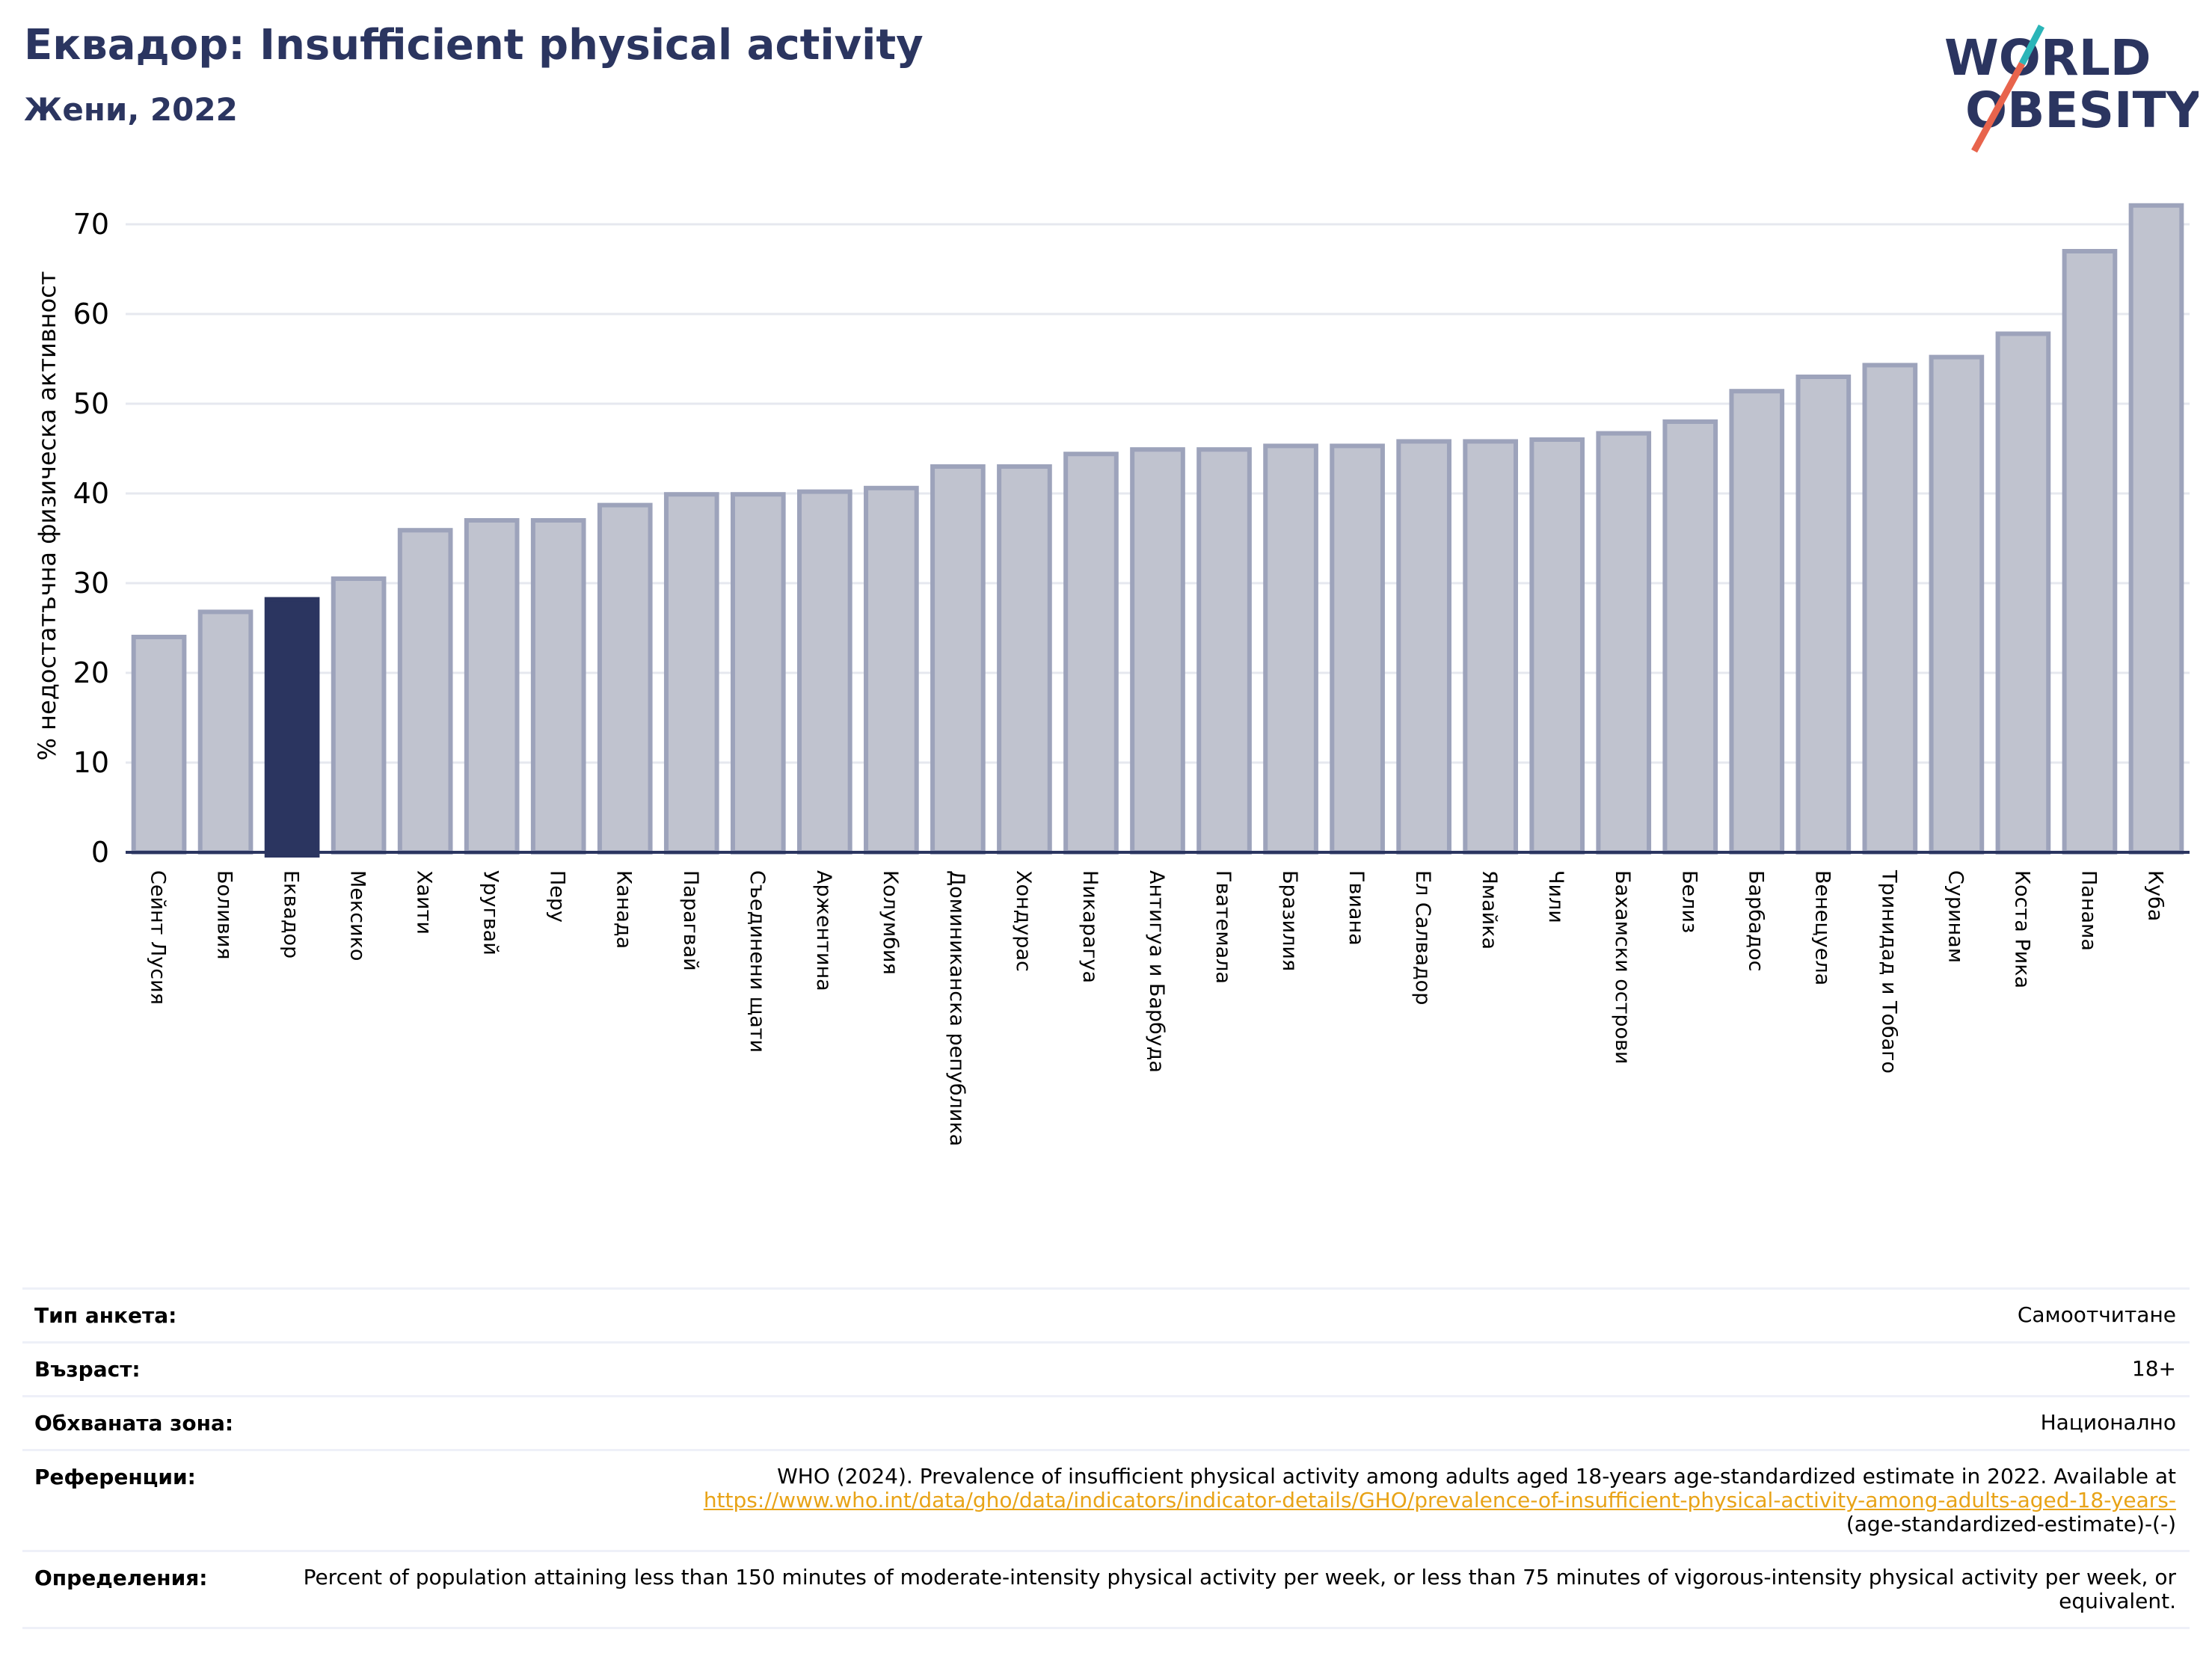 This screenshot has width=2212, height=1662. Describe the element at coordinates (292, 727) in the screenshot. I see `bar-3: Еквадор: 28.2` at that location.